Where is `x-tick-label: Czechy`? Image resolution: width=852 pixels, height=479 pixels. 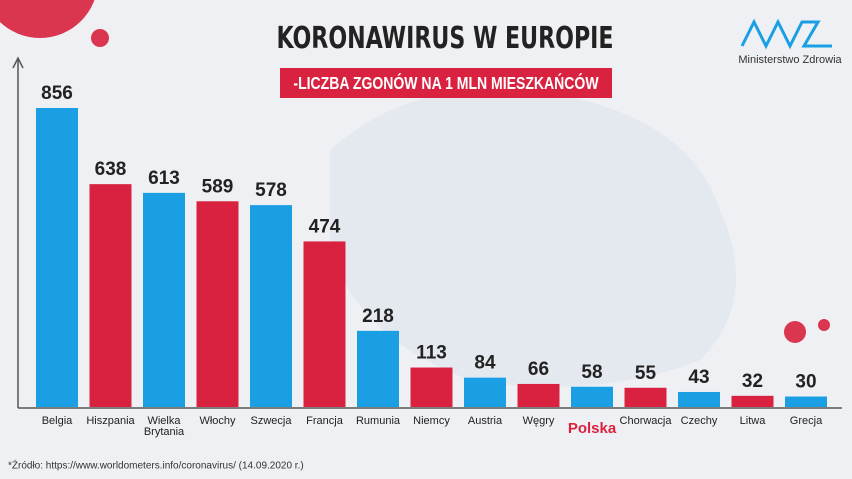
x-tick-label: Czechy is located at coordinates (699, 421).